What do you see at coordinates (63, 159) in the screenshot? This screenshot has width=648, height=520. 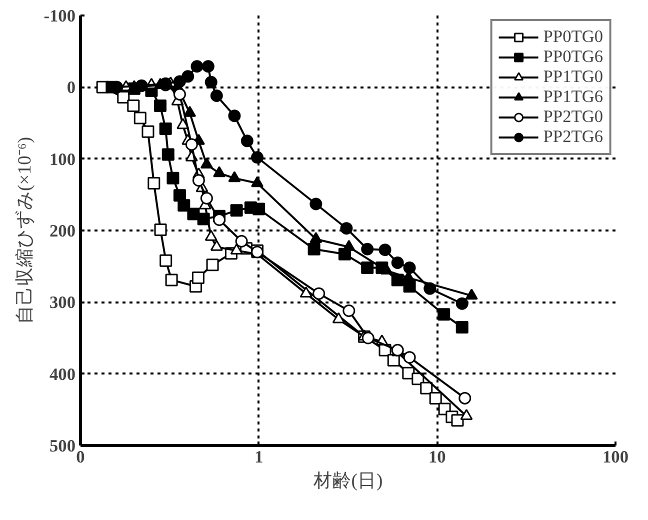 I see `y-tick-label: 100` at bounding box center [63, 159].